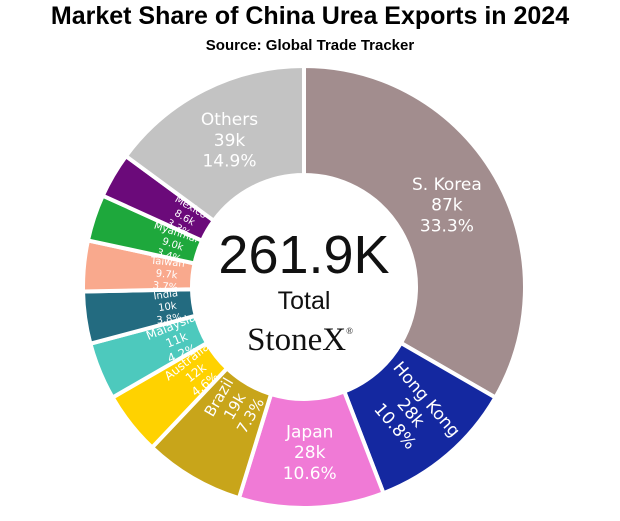 The width and height of the screenshot is (620, 521). What do you see at coordinates (309, 432) in the screenshot?
I see `slice-name-japan: Japan` at bounding box center [309, 432].